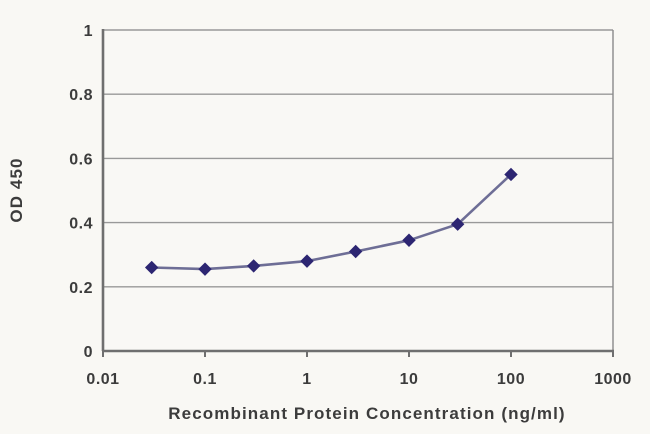 The height and width of the screenshot is (434, 650). I want to click on x-tick-label-1000: 1000, so click(613, 379).